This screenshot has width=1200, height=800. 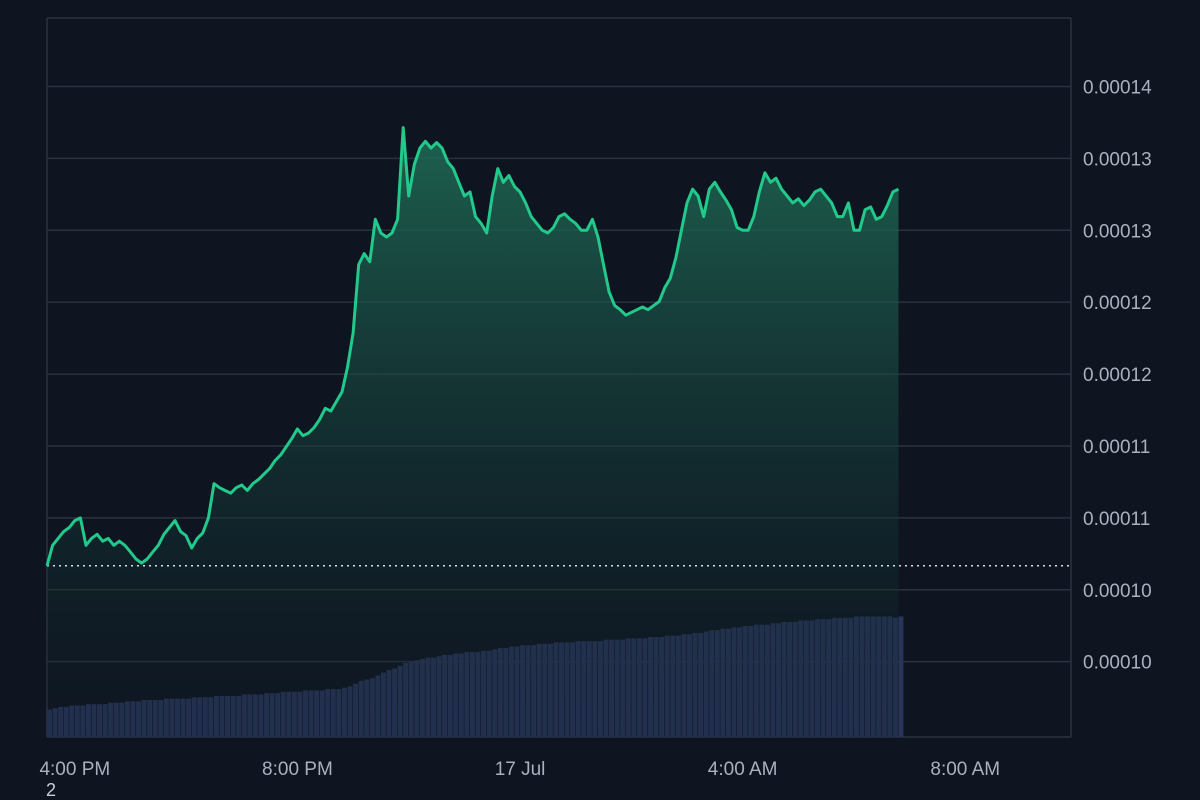 What do you see at coordinates (901, 676) in the screenshot?
I see `volume-bar` at bounding box center [901, 676].